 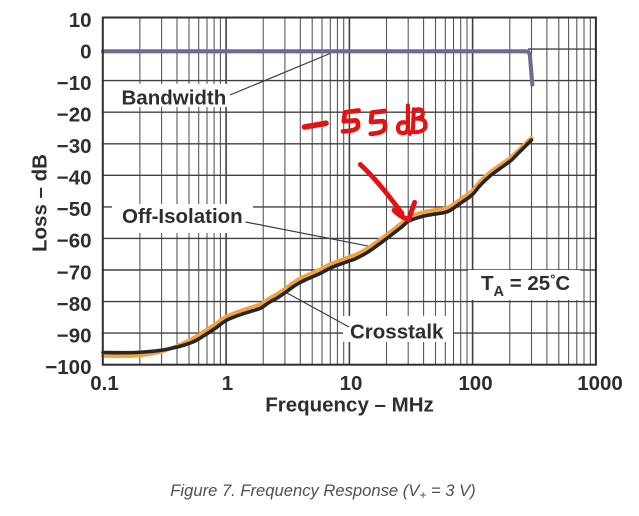 What do you see at coordinates (74, 209) in the screenshot?
I see `svg-text: −50` at bounding box center [74, 209].